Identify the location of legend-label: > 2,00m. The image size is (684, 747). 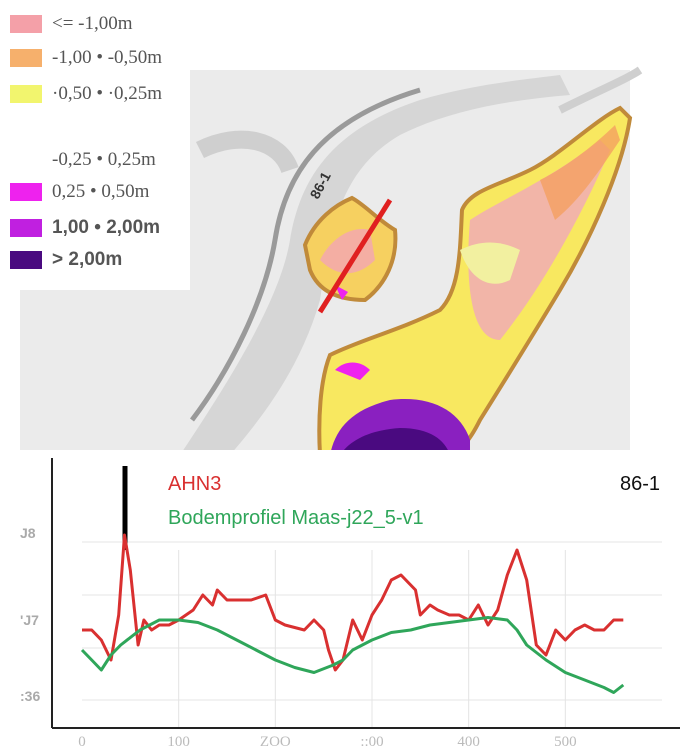
(87, 259).